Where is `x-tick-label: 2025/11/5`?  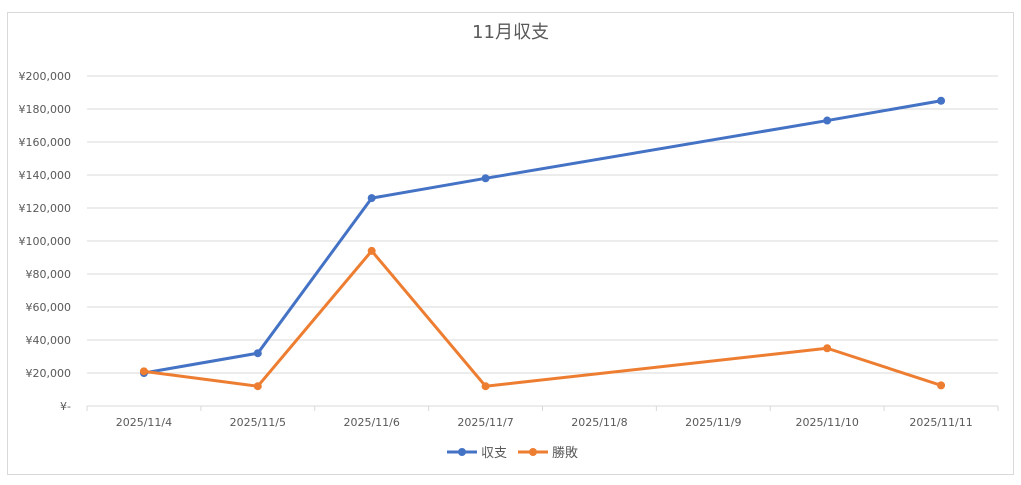 x-tick-label: 2025/11/5 is located at coordinates (258, 422).